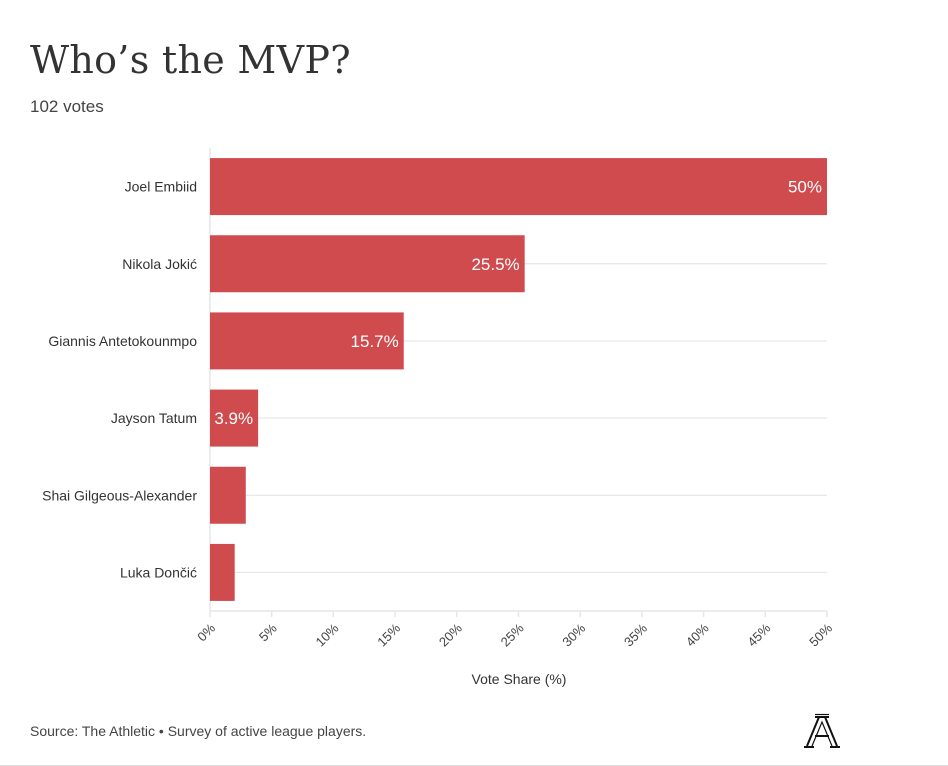 The width and height of the screenshot is (948, 766). Describe the element at coordinates (119, 495) in the screenshot. I see `category-label: Shai Gilgeous-Alexander` at that location.